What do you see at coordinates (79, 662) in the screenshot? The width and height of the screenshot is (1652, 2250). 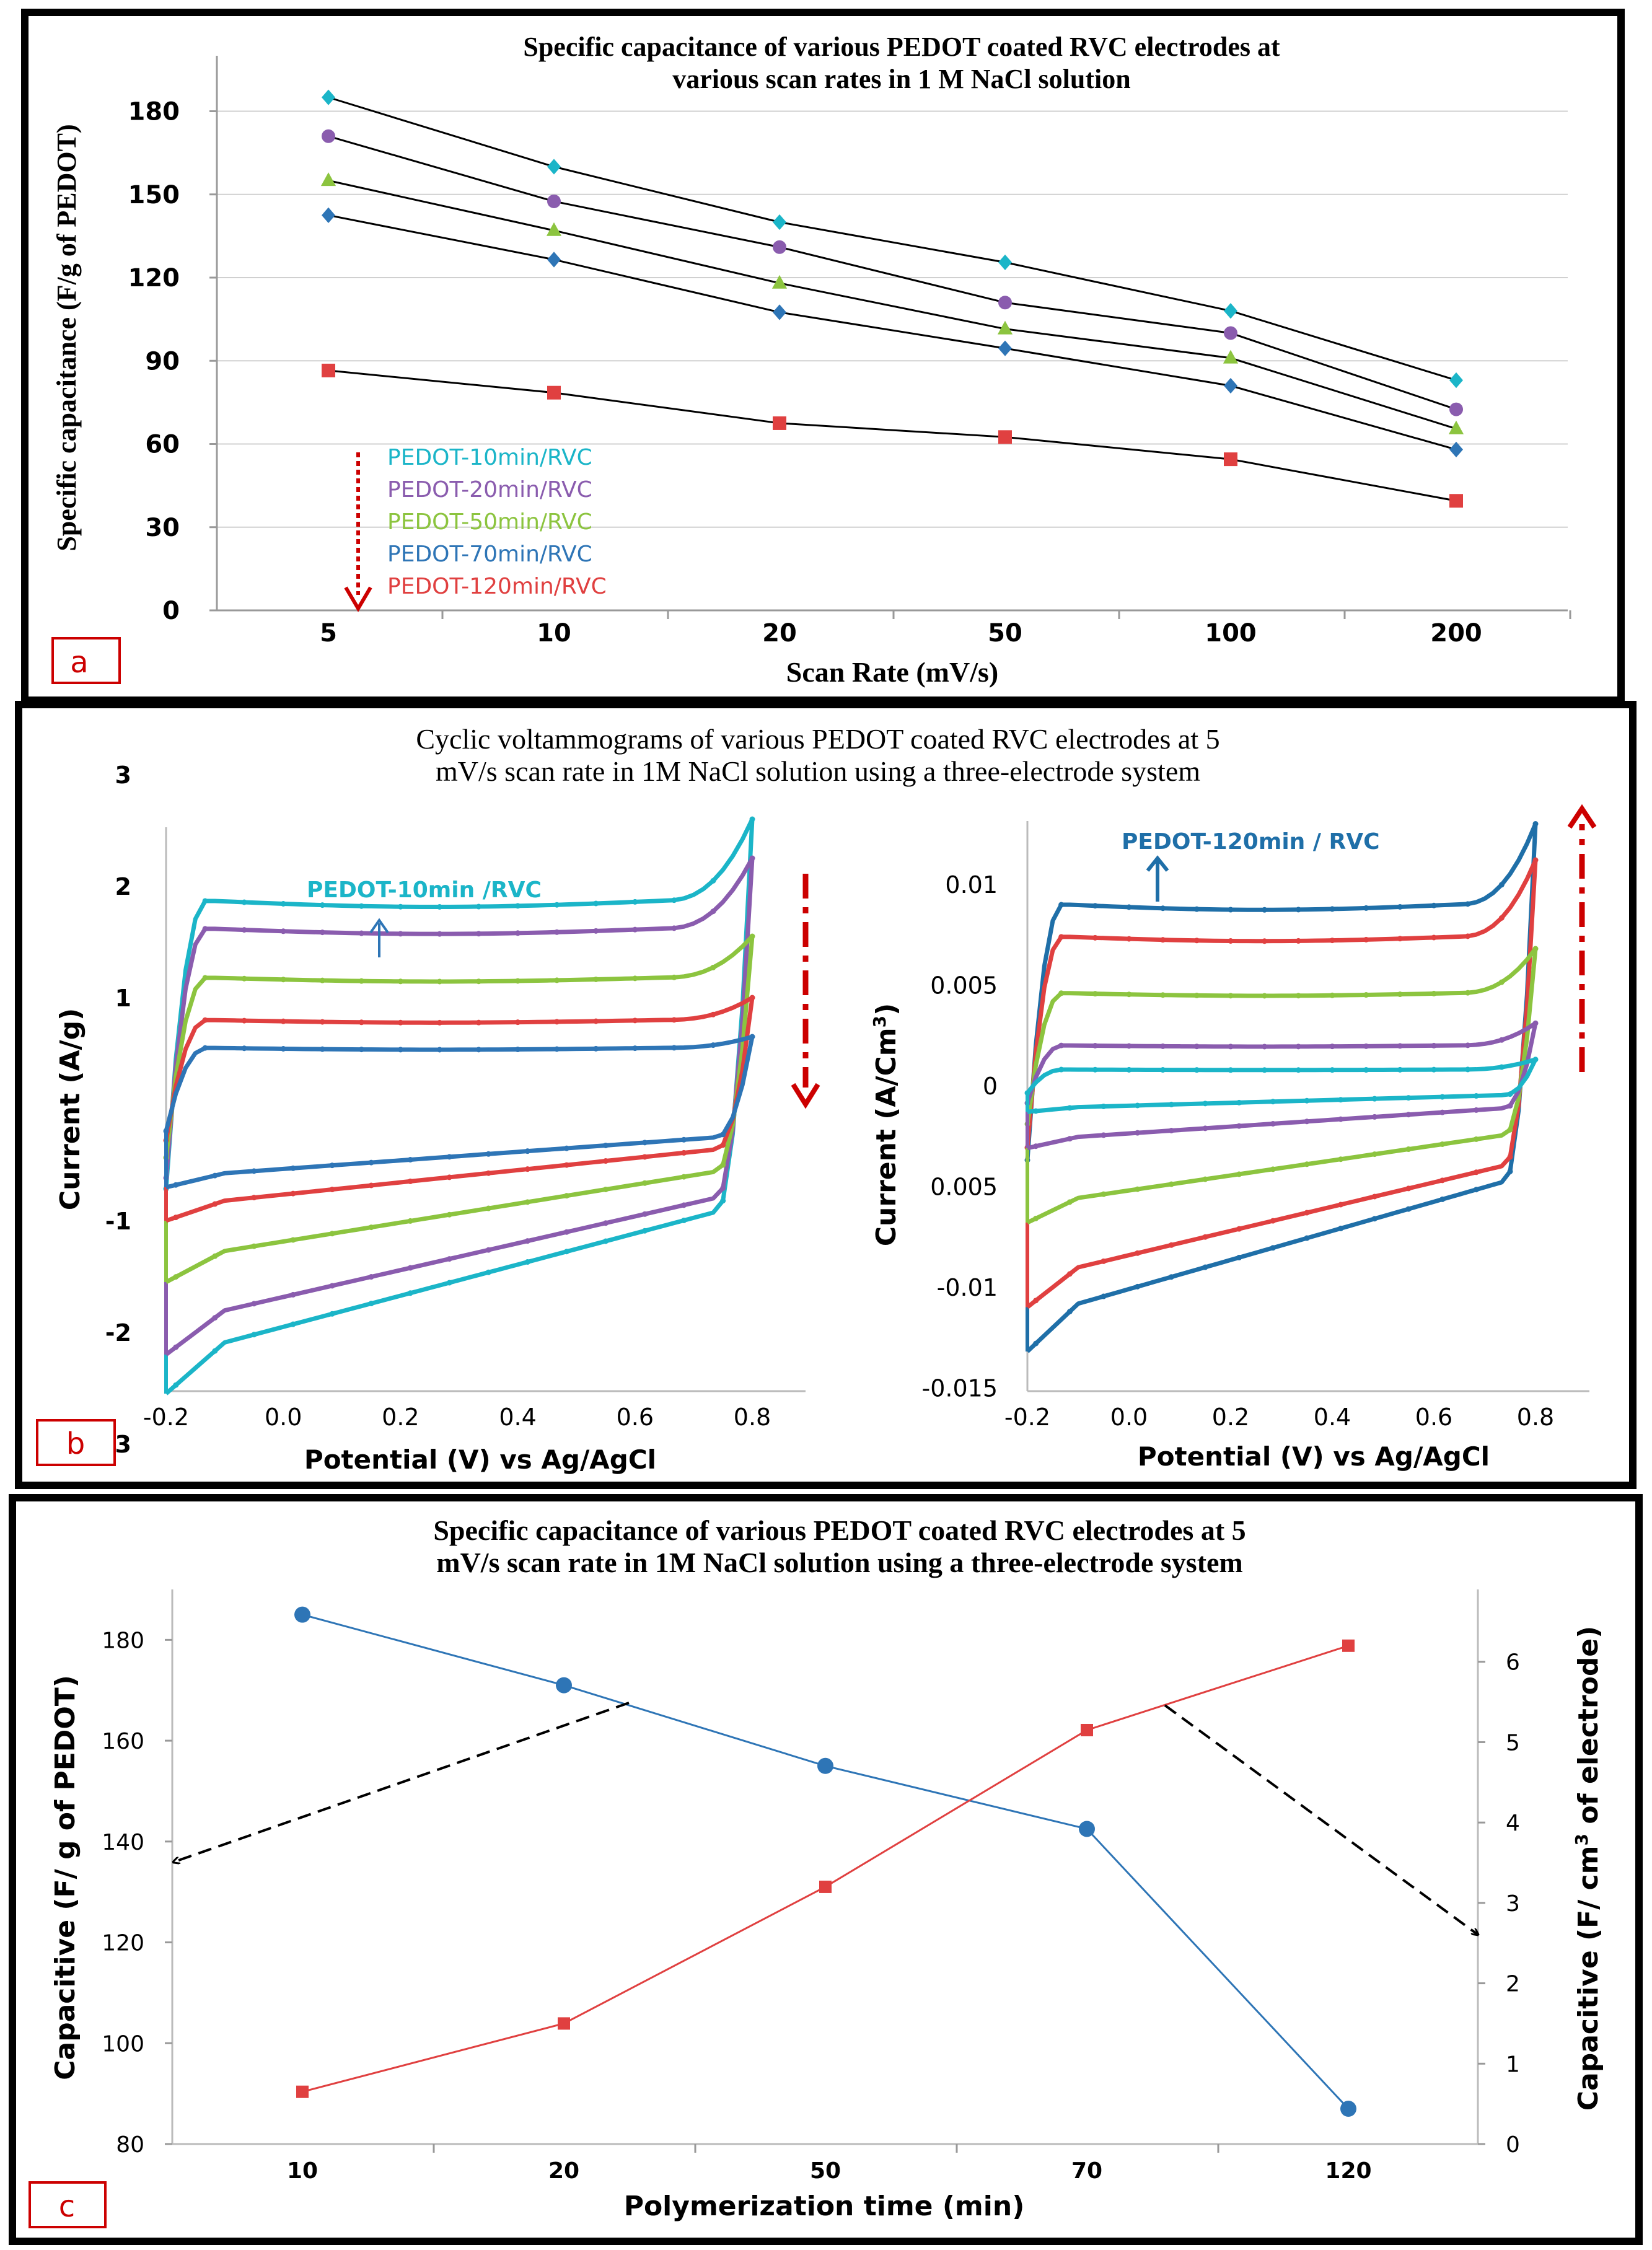 I see `panel-a-label: a` at bounding box center [79, 662].